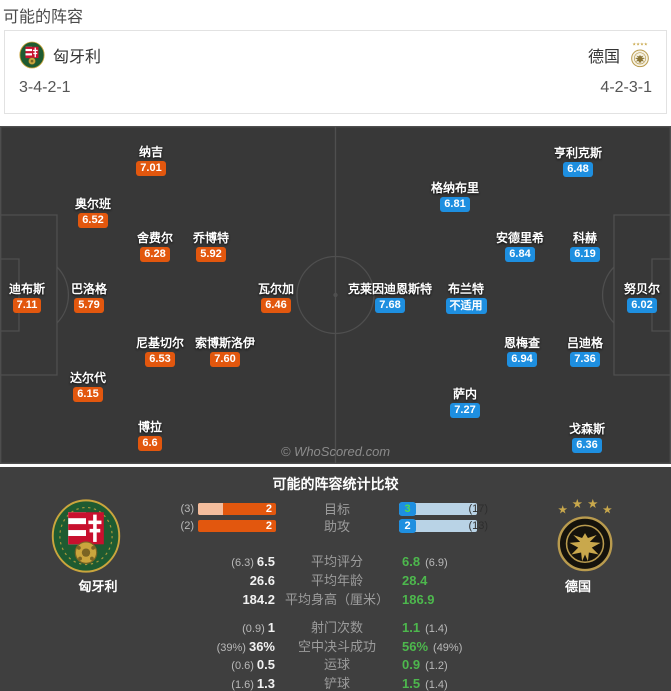 The image size is (671, 691). I want to click on home-stat-paren: (1.6), so click(242, 684).